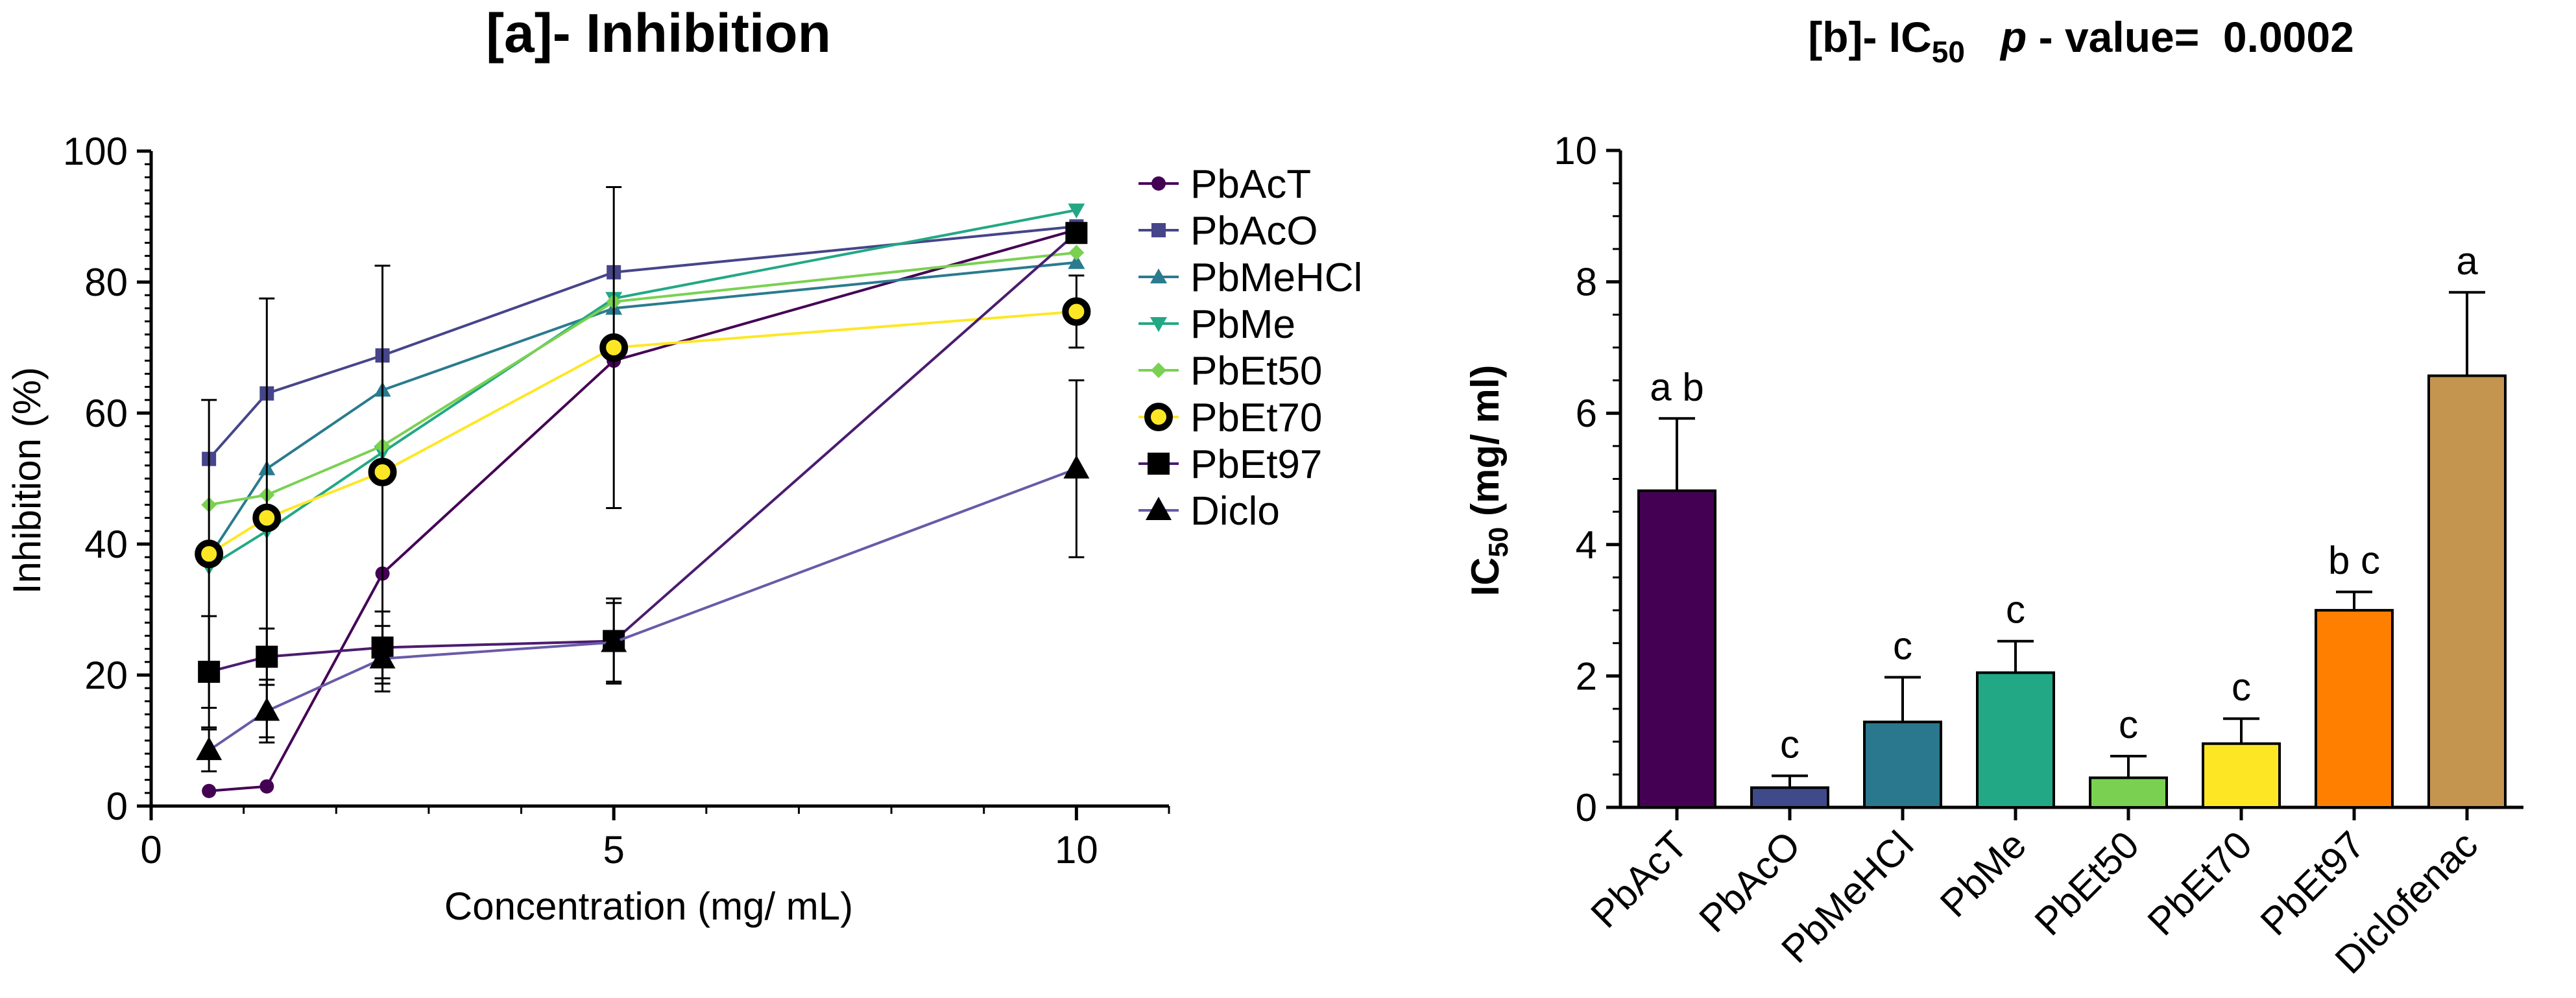  I want to click on x-tick-label: 10, so click(1076, 850).